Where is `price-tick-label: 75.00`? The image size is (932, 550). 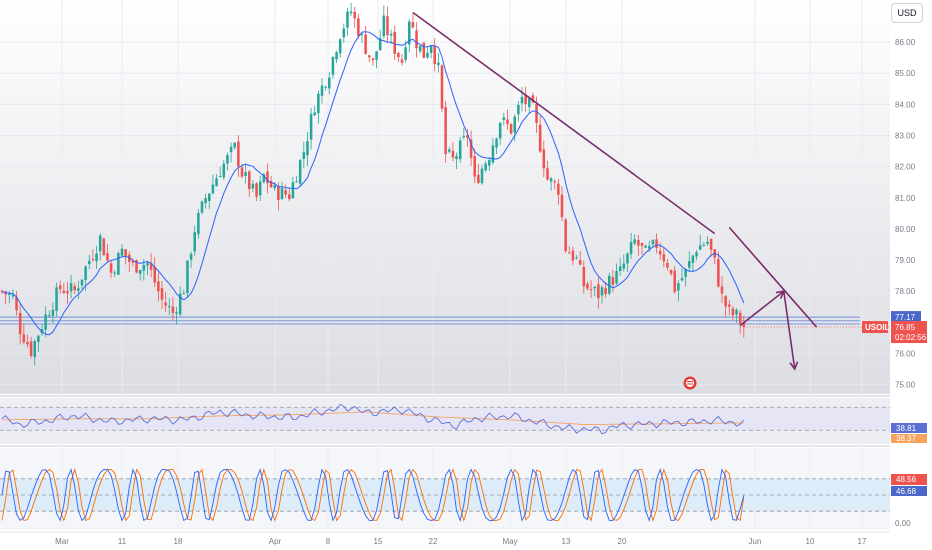 price-tick-label: 75.00 is located at coordinates (905, 385).